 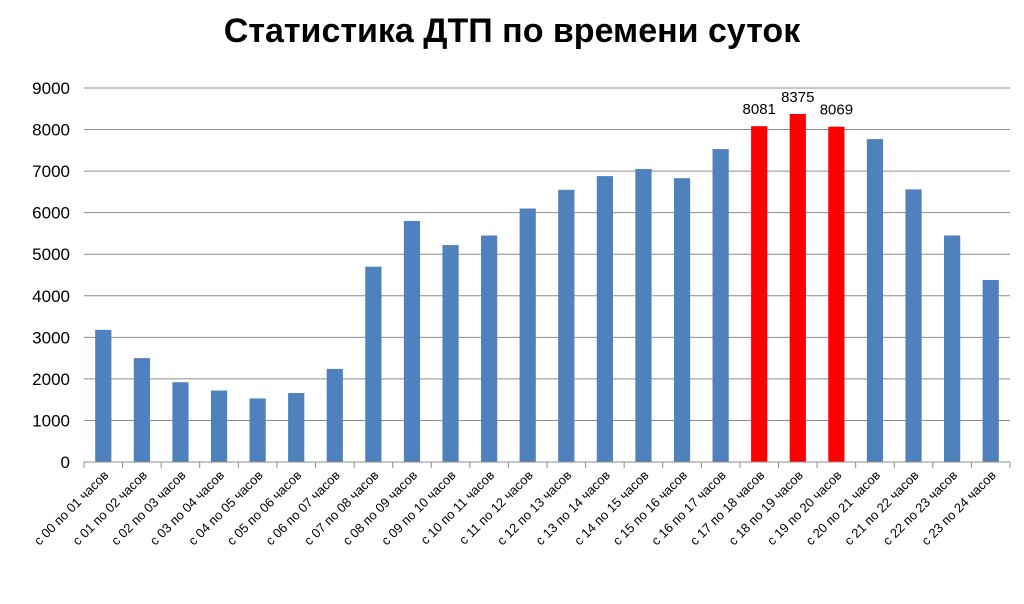 What do you see at coordinates (51, 213) in the screenshot?
I see `y-tick-label: 6000` at bounding box center [51, 213].